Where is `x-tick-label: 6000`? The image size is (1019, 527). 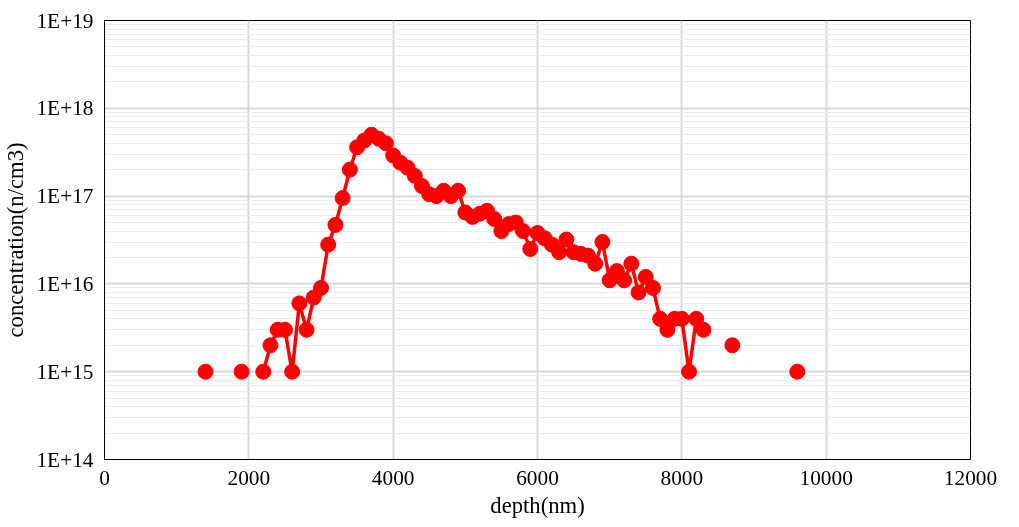
x-tick-label: 6000 is located at coordinates (537, 477).